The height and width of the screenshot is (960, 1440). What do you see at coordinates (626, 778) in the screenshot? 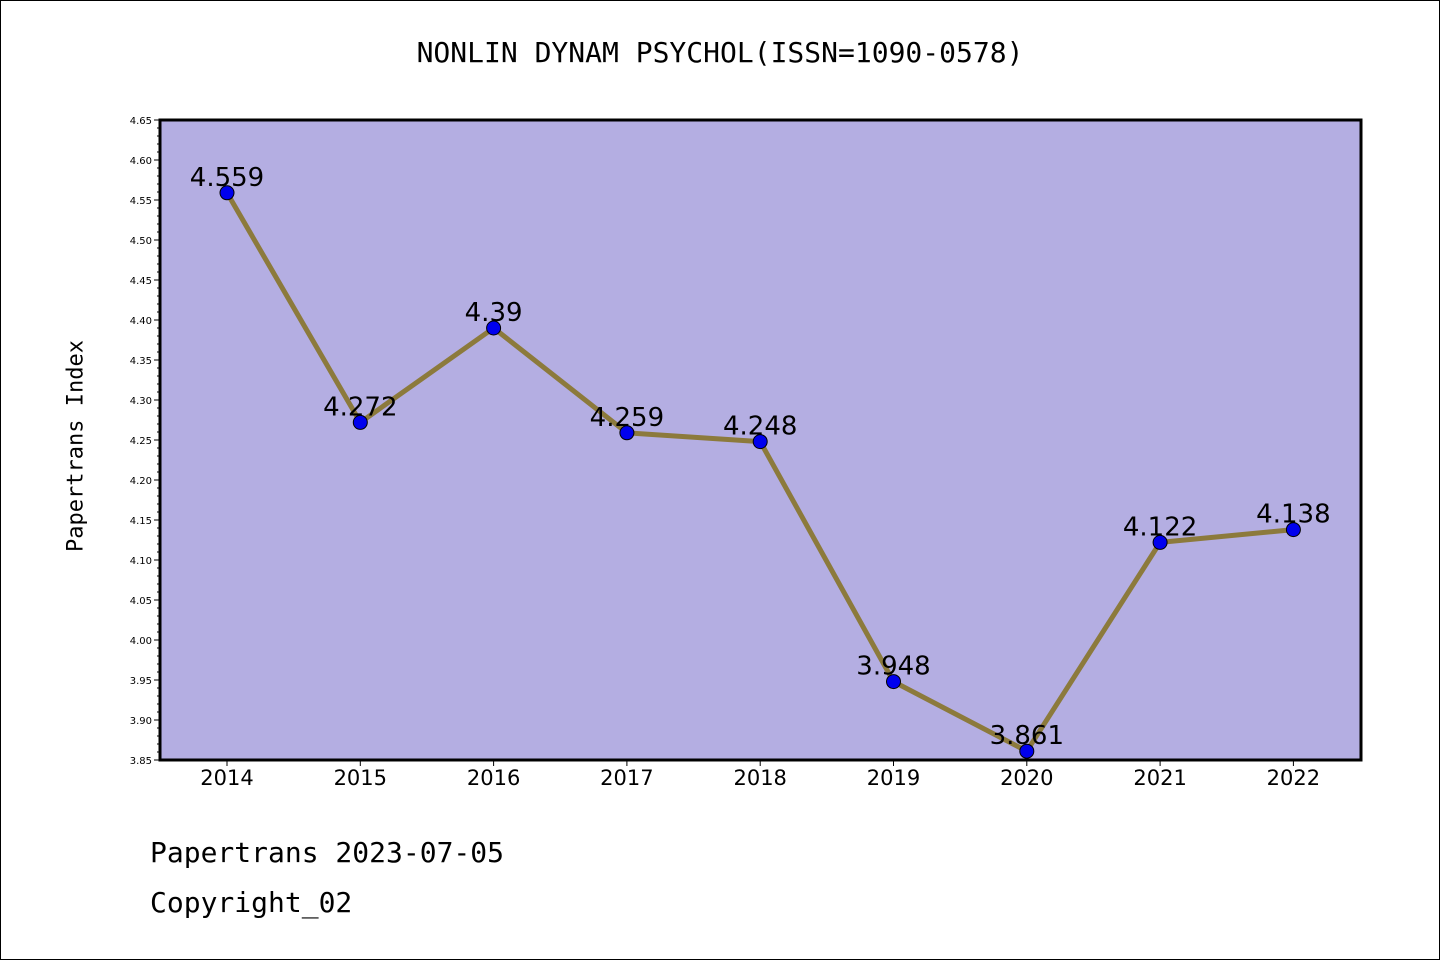
I see `x-tick-label: 2017` at bounding box center [626, 778].